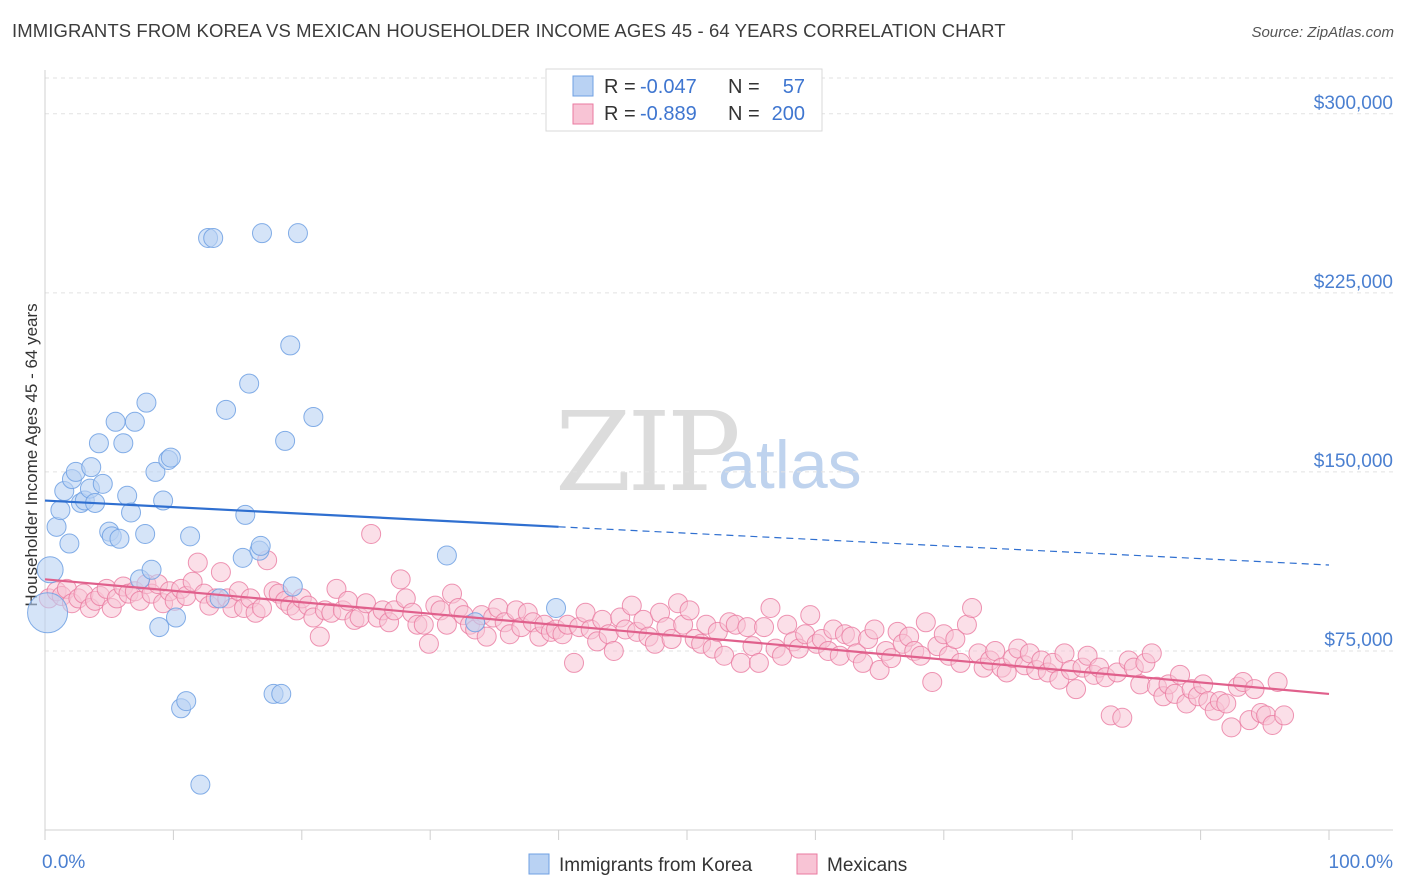  I want to click on legend-n-value-mexicans: 200, so click(788, 114).